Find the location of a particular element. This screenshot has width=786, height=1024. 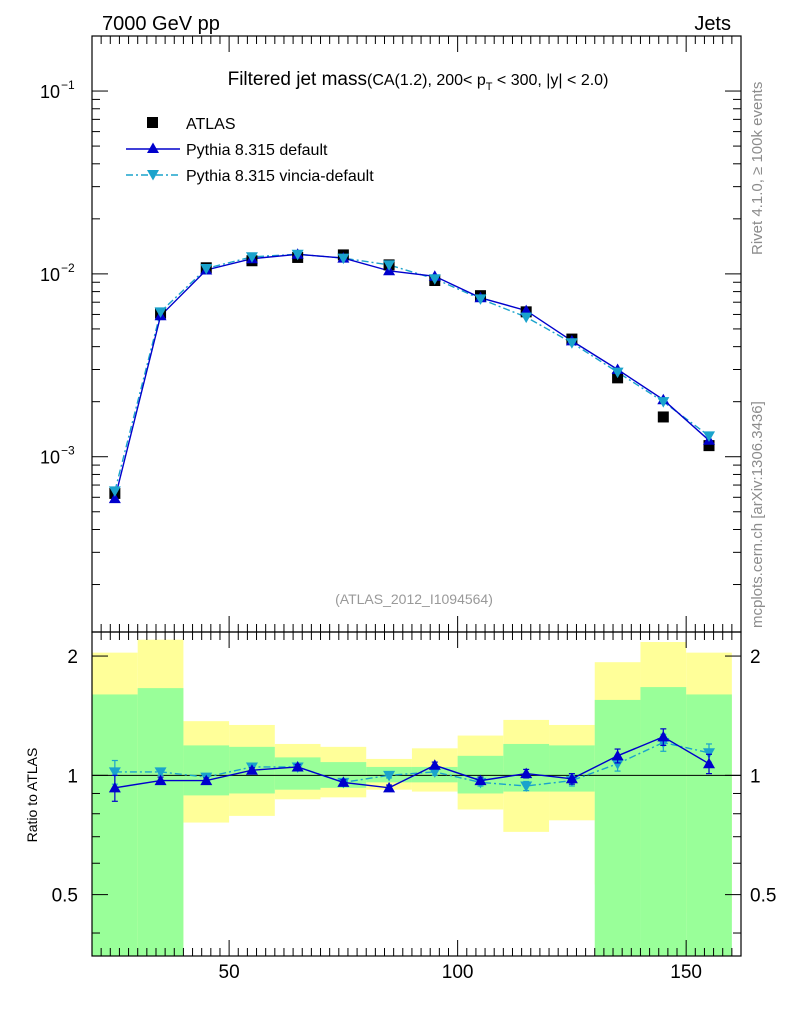

header-right: Jets is located at coordinates (712, 24).